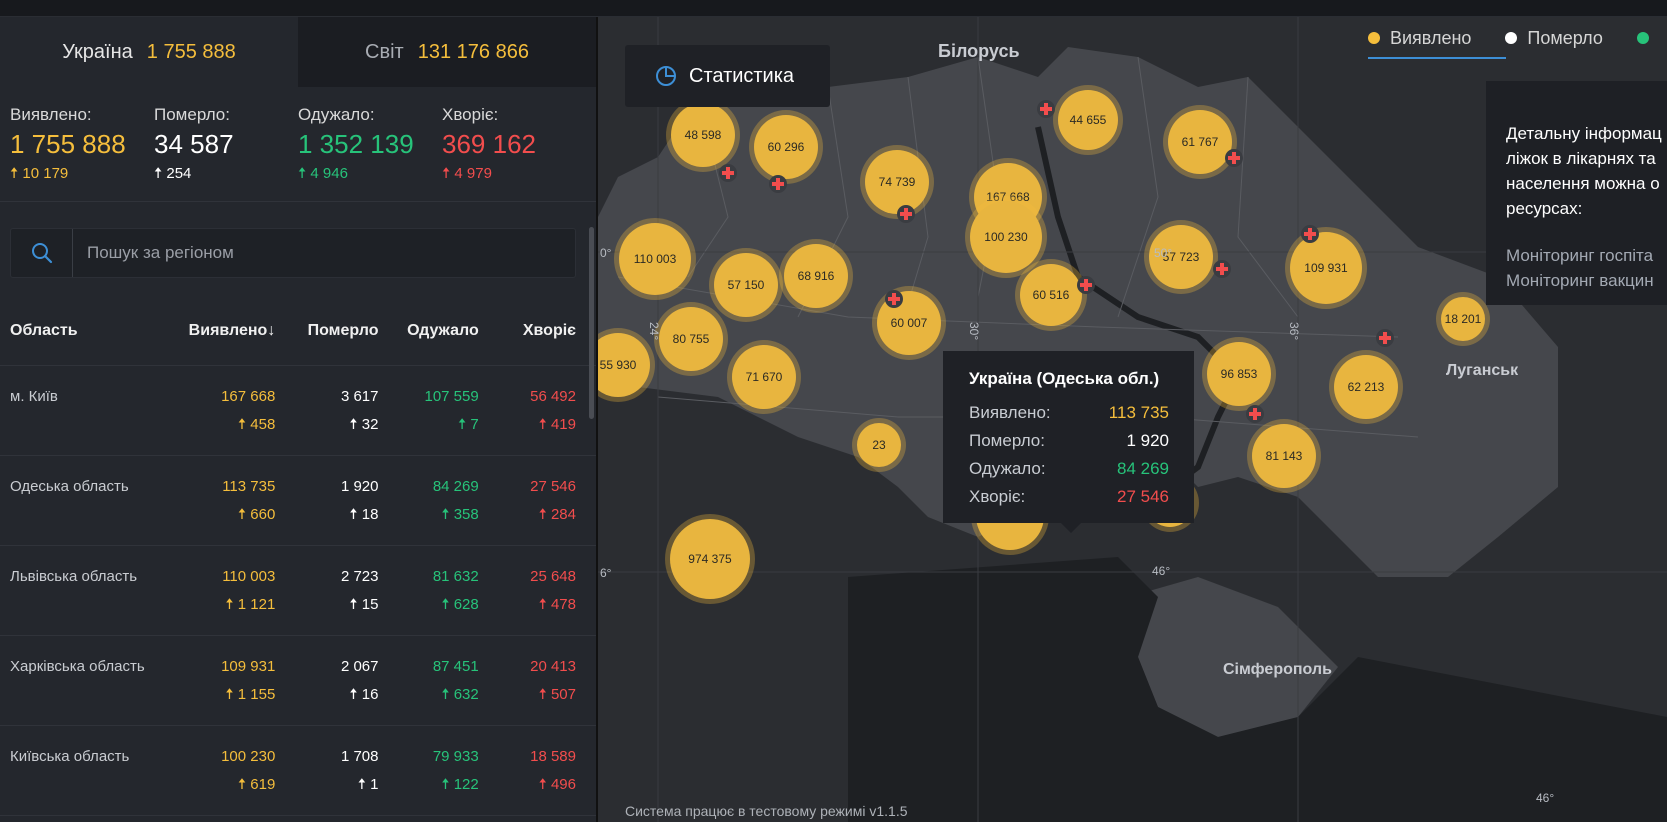 The width and height of the screenshot is (1667, 822). What do you see at coordinates (34, 396) in the screenshot?
I see `region-name: м. Київ` at bounding box center [34, 396].